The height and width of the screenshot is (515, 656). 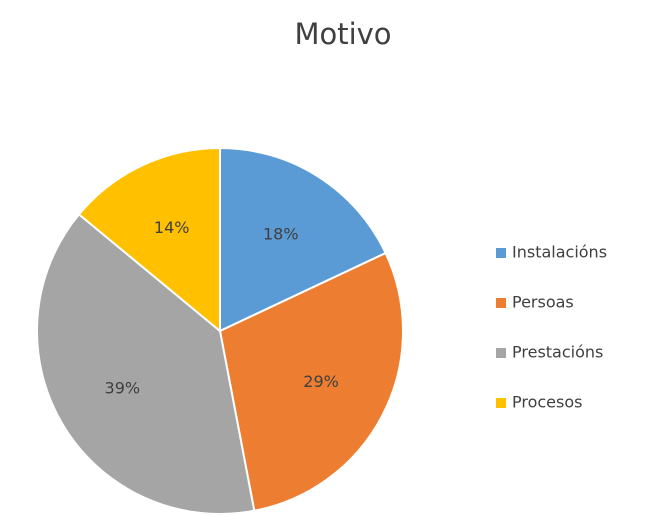 What do you see at coordinates (321, 381) in the screenshot?
I see `data-label: 29%` at bounding box center [321, 381].